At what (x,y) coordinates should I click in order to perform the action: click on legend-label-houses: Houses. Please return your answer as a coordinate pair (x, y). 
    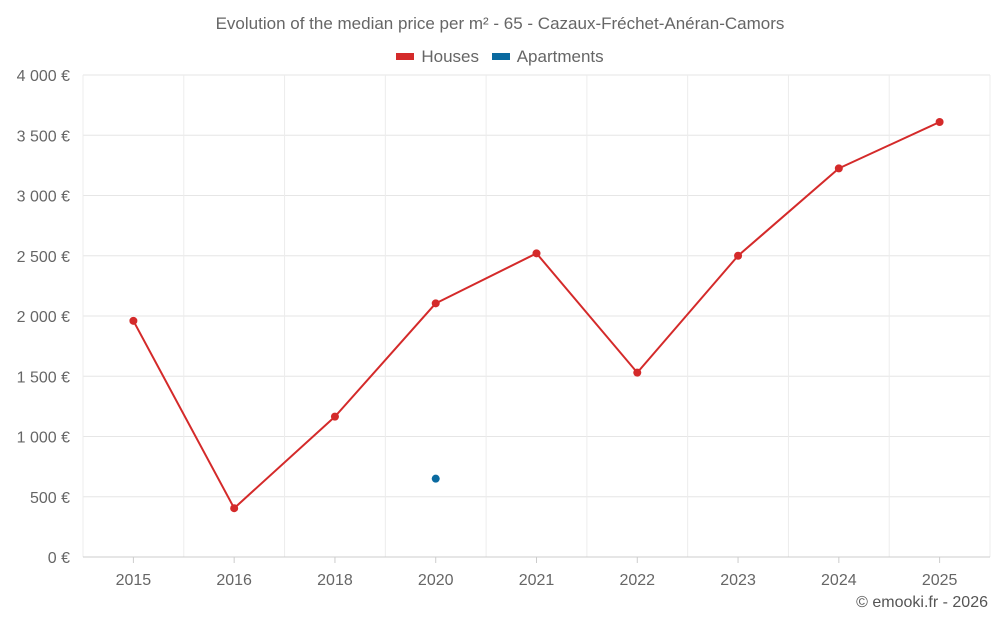
    Looking at the image, I should click on (450, 56).